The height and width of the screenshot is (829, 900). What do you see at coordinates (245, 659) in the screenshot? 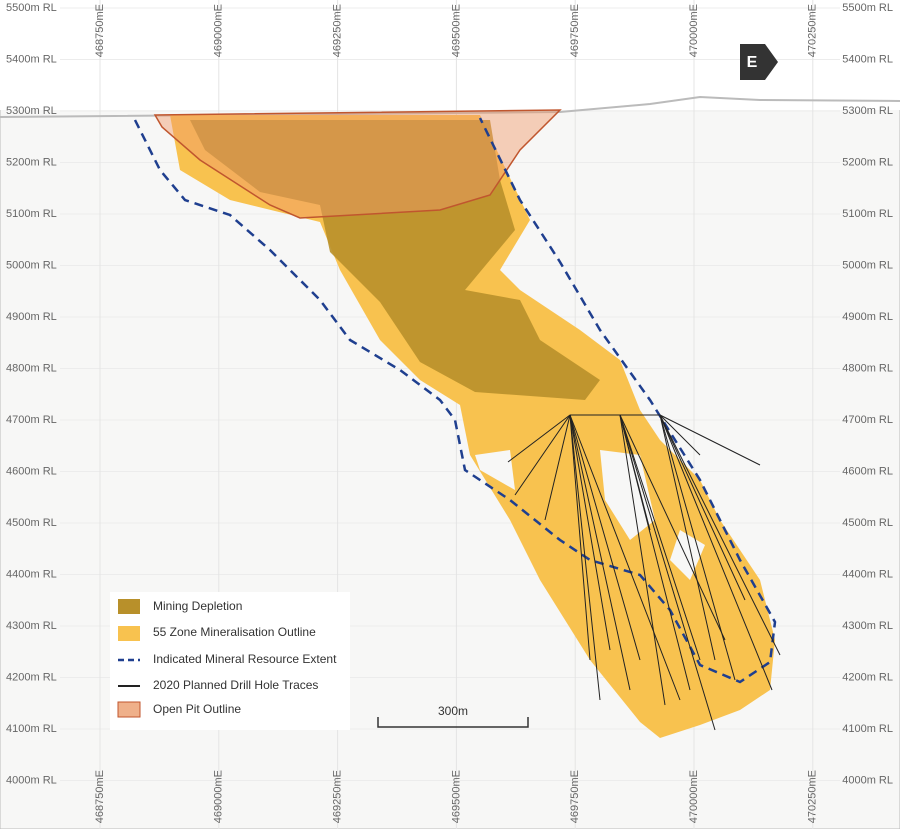
I see `legend-label: Indicated Mineral Resource Extent` at bounding box center [245, 659].